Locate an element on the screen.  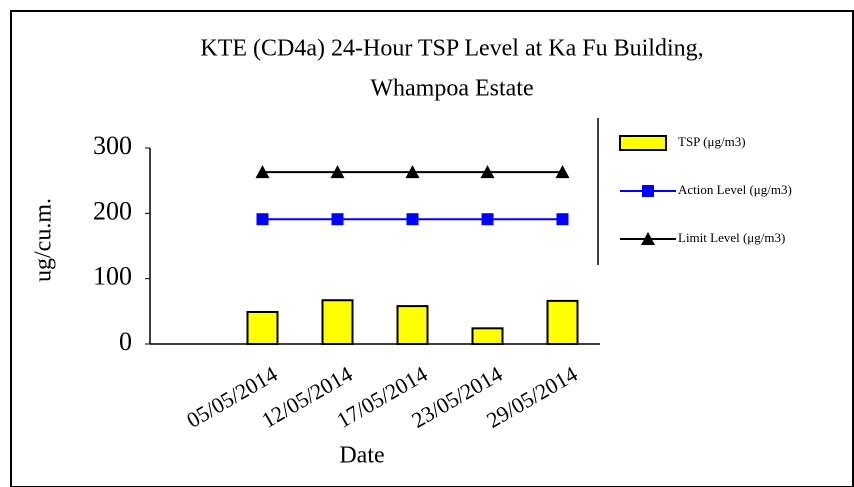
x-axis-label: Date is located at coordinates (361, 456).